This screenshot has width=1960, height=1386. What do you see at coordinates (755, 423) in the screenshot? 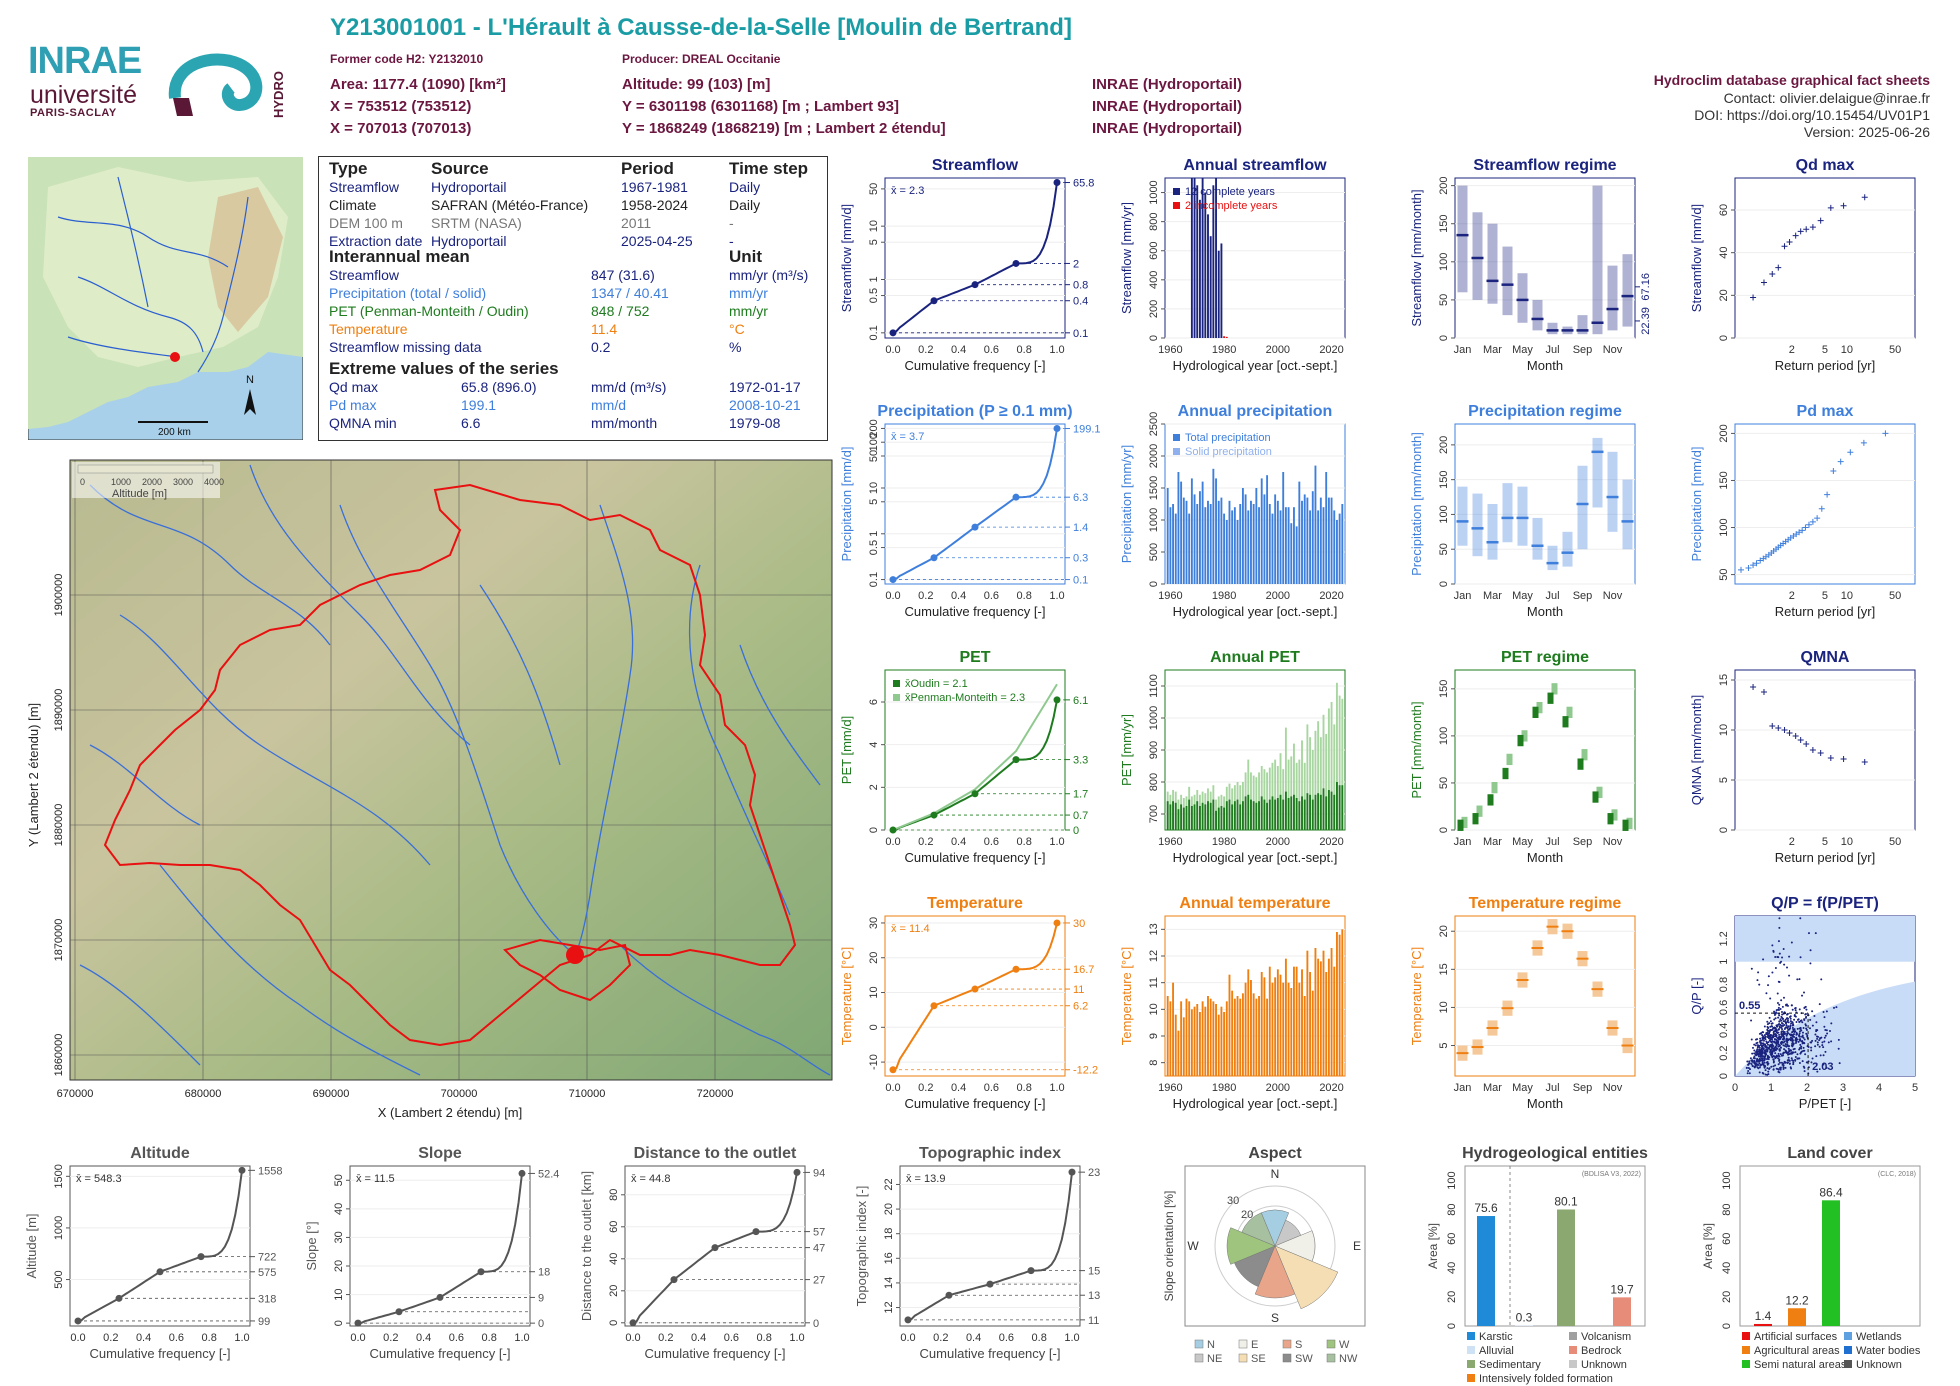
I see `info-ext-date: 1979-08` at bounding box center [755, 423].